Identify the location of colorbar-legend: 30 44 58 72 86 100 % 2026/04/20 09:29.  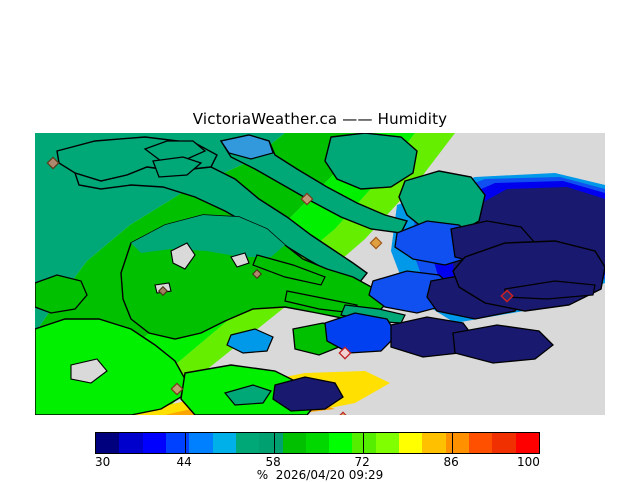
(320, 456).